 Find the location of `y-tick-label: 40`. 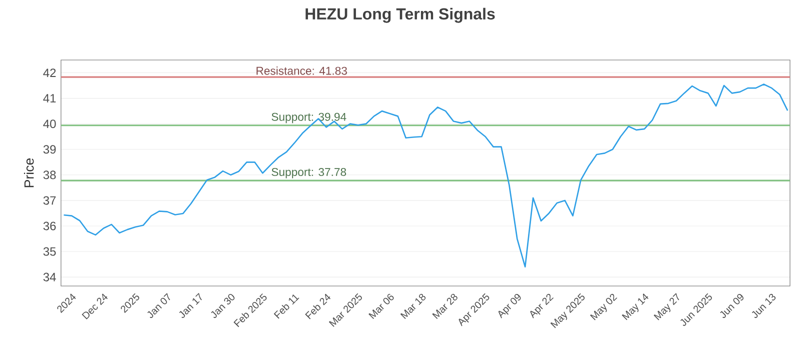

y-tick-label: 40 is located at coordinates (49, 124).